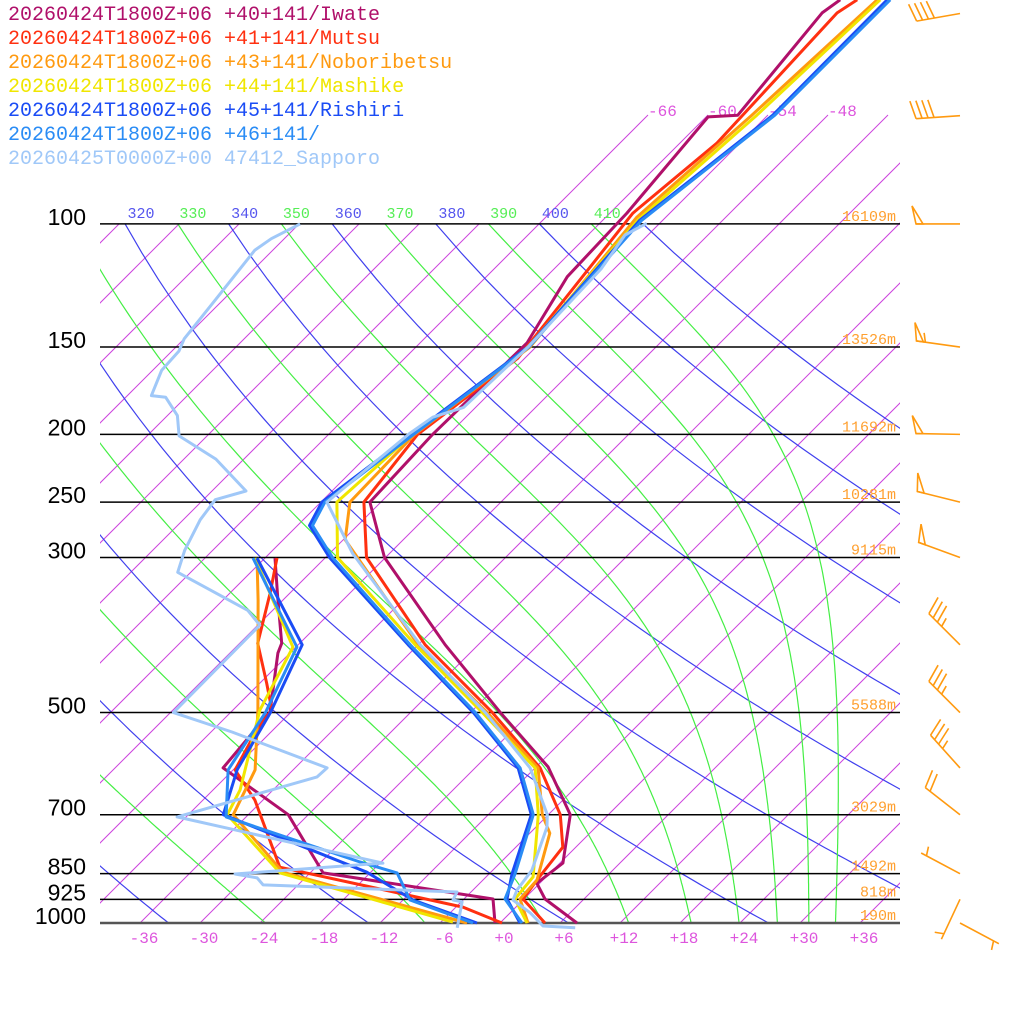 This screenshot has width=1024, height=1024. I want to click on x-tick-label: -12, so click(384, 939).